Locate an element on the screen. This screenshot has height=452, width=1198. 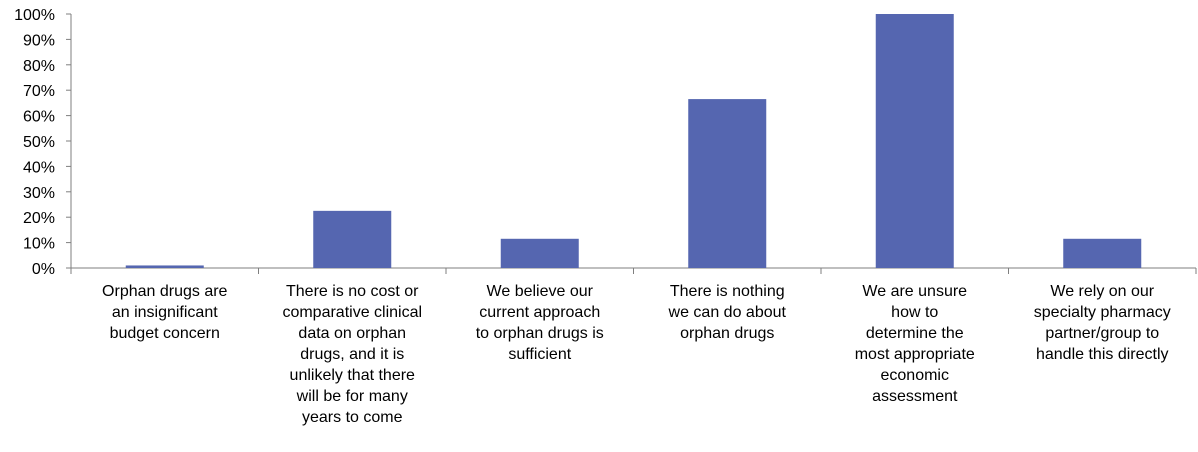
y-tick-label: 40% is located at coordinates (39, 167).